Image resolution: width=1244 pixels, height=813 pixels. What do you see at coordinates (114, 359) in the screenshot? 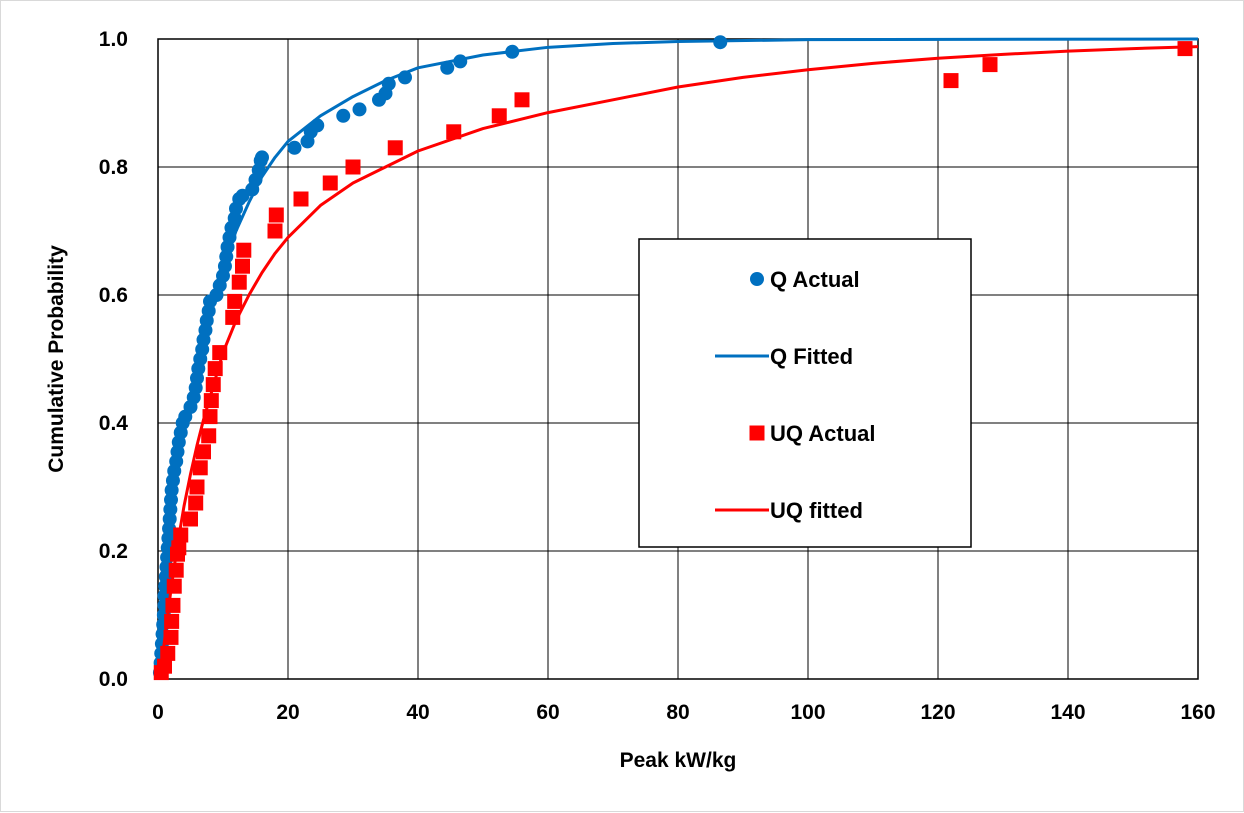
I see `y-axis-ticks: 0.0 0.2 0.4 0.6 0.8 1.0` at bounding box center [114, 359].